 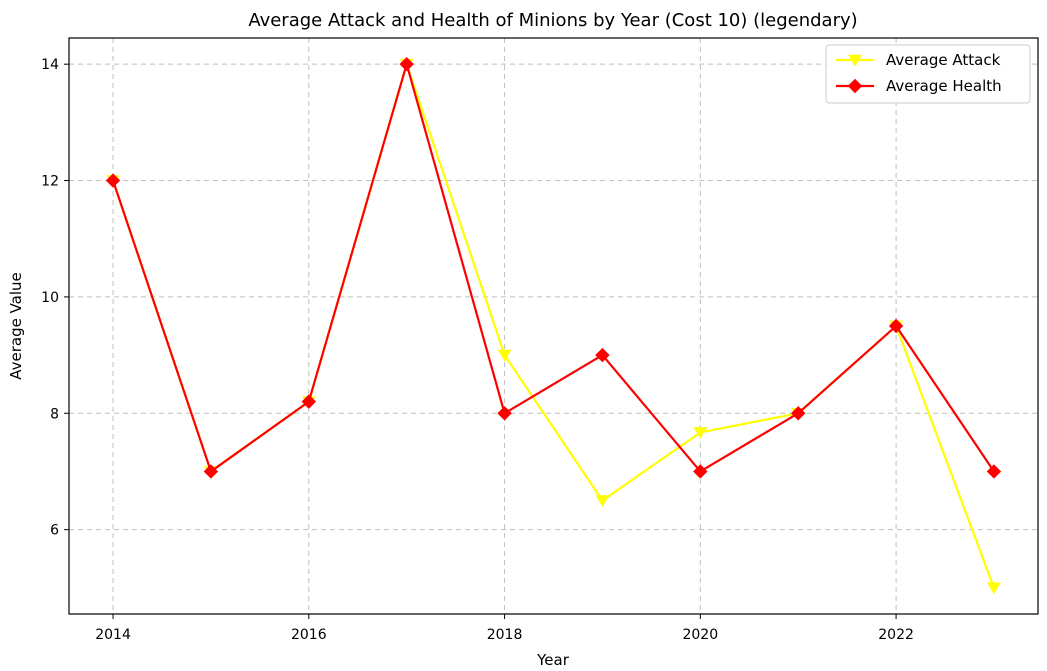 I want to click on legend-item: Average Attack, so click(x=918, y=60).